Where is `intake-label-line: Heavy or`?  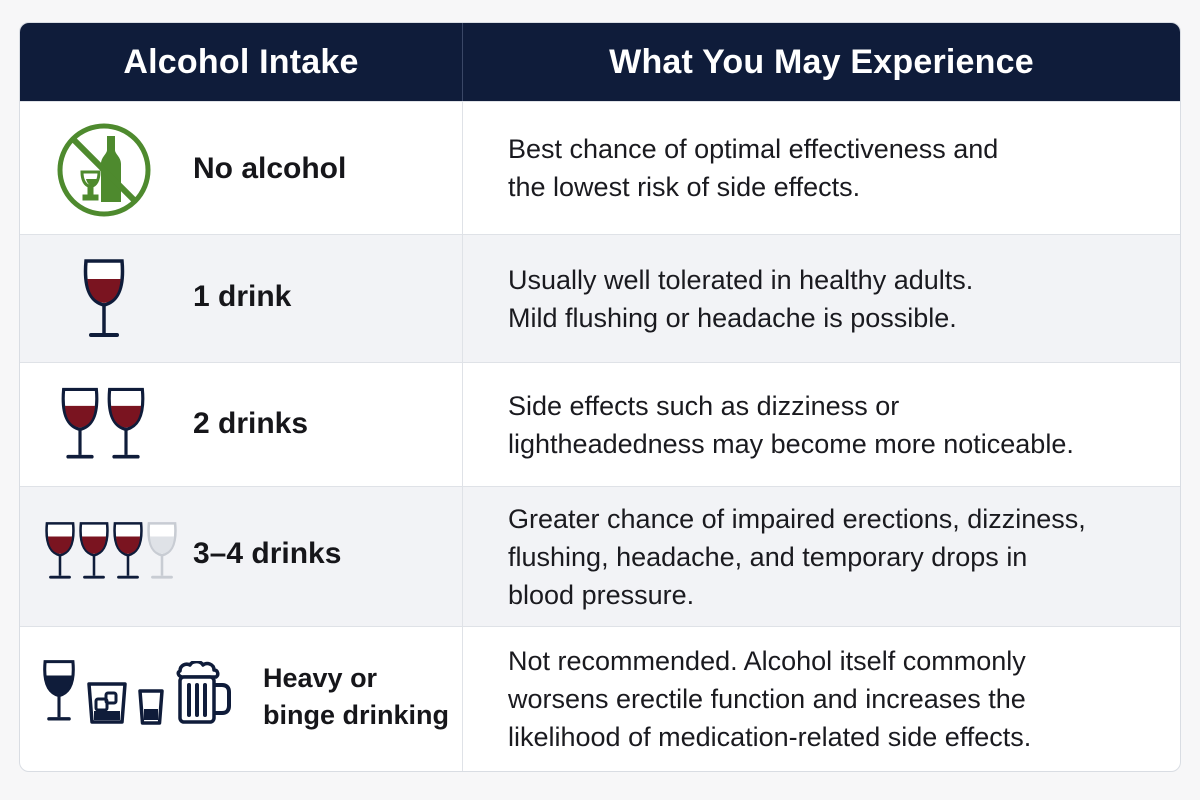 intake-label-line: Heavy or is located at coordinates (320, 678).